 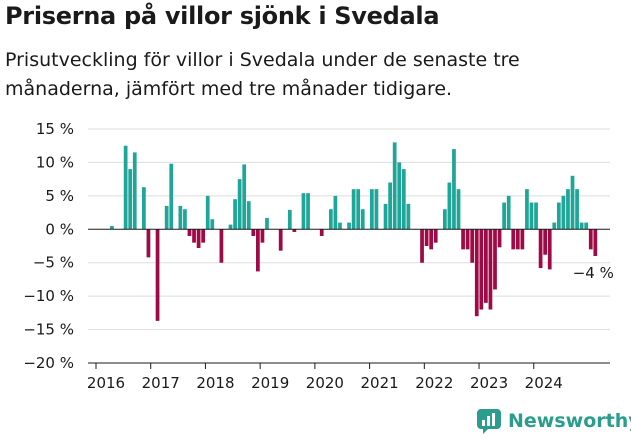 I want to click on y-tick-label: 0 %, so click(x=59, y=229).